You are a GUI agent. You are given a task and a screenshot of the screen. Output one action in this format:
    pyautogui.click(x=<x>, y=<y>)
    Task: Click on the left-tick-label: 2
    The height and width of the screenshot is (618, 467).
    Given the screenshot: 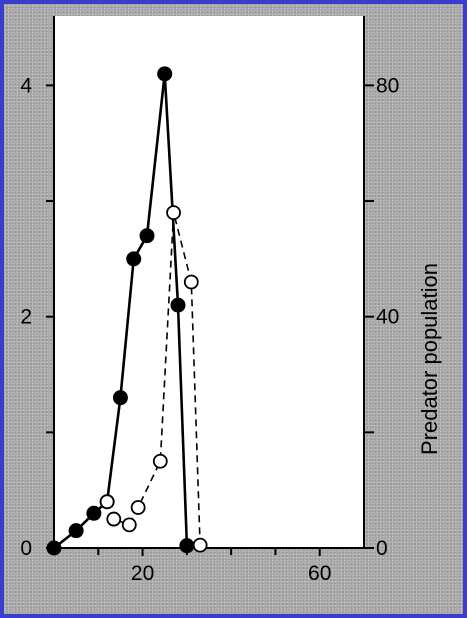 What is the action you would take?
    pyautogui.click(x=26, y=317)
    